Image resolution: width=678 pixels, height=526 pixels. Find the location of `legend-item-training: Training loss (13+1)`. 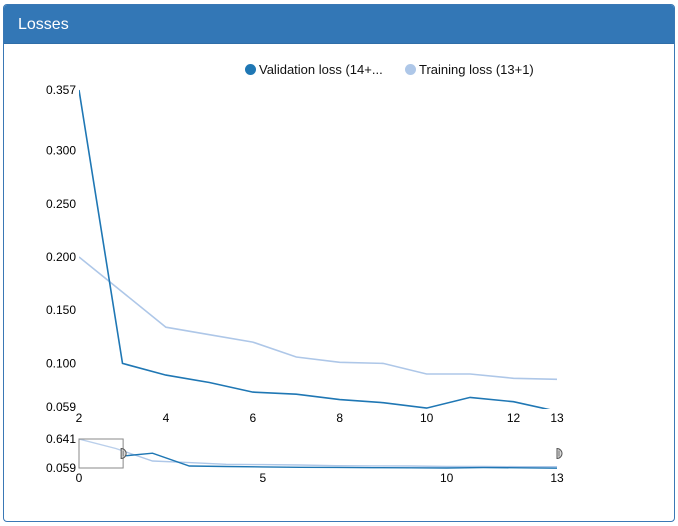

legend-item-training: Training loss (13+1) is located at coordinates (469, 69).